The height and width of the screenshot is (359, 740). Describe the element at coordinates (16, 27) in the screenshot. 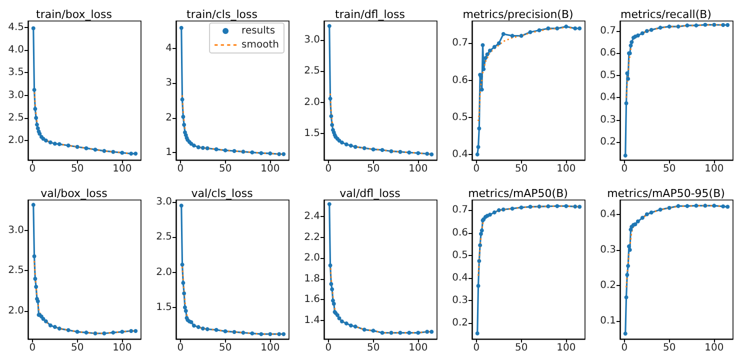

I see `y-tick-label: 4.5` at that location.